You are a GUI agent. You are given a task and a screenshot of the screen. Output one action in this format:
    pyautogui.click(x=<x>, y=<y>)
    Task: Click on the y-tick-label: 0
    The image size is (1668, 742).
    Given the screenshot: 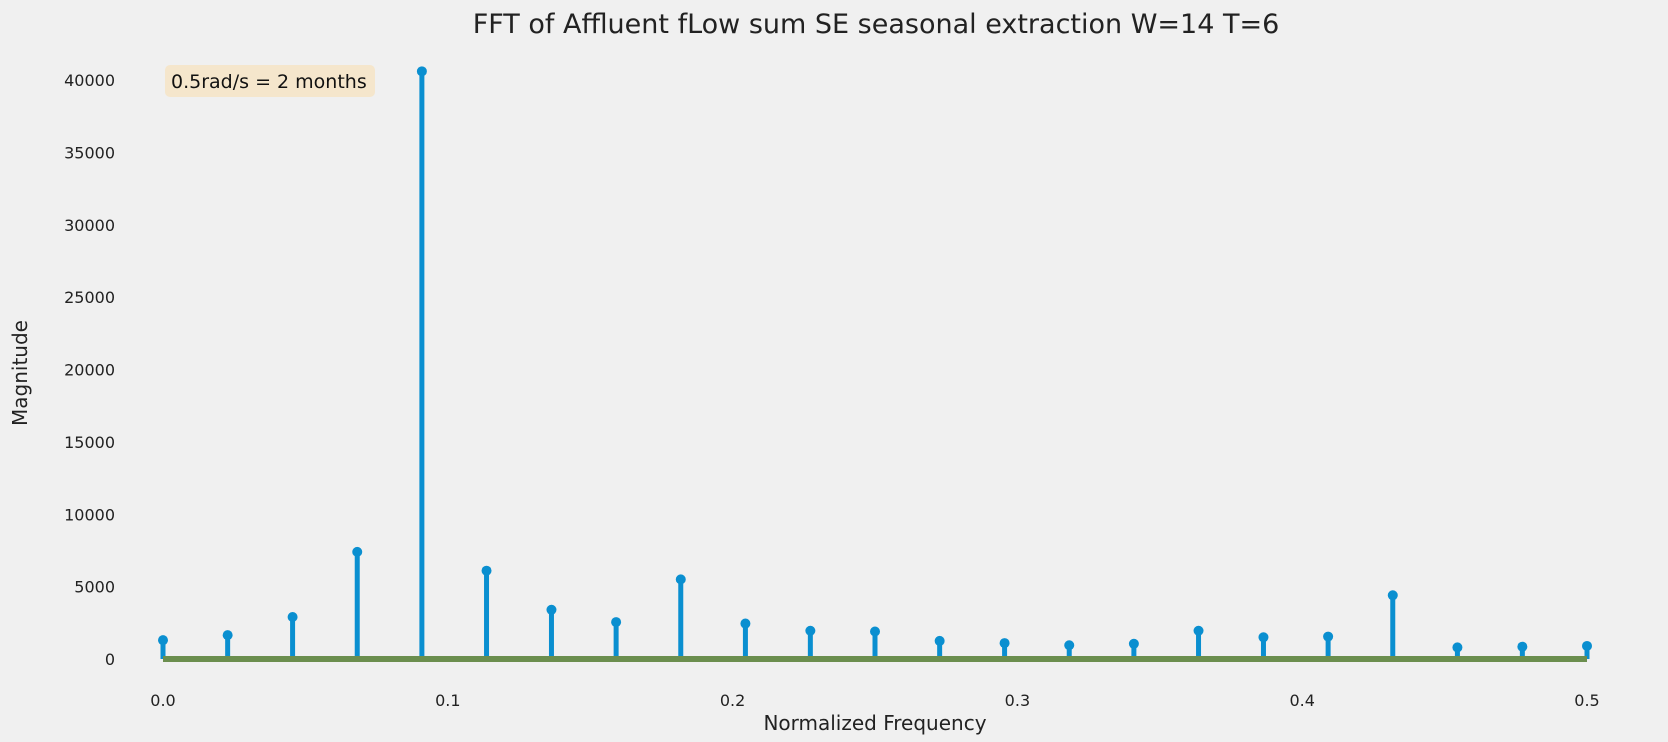 What is the action you would take?
    pyautogui.click(x=110, y=659)
    